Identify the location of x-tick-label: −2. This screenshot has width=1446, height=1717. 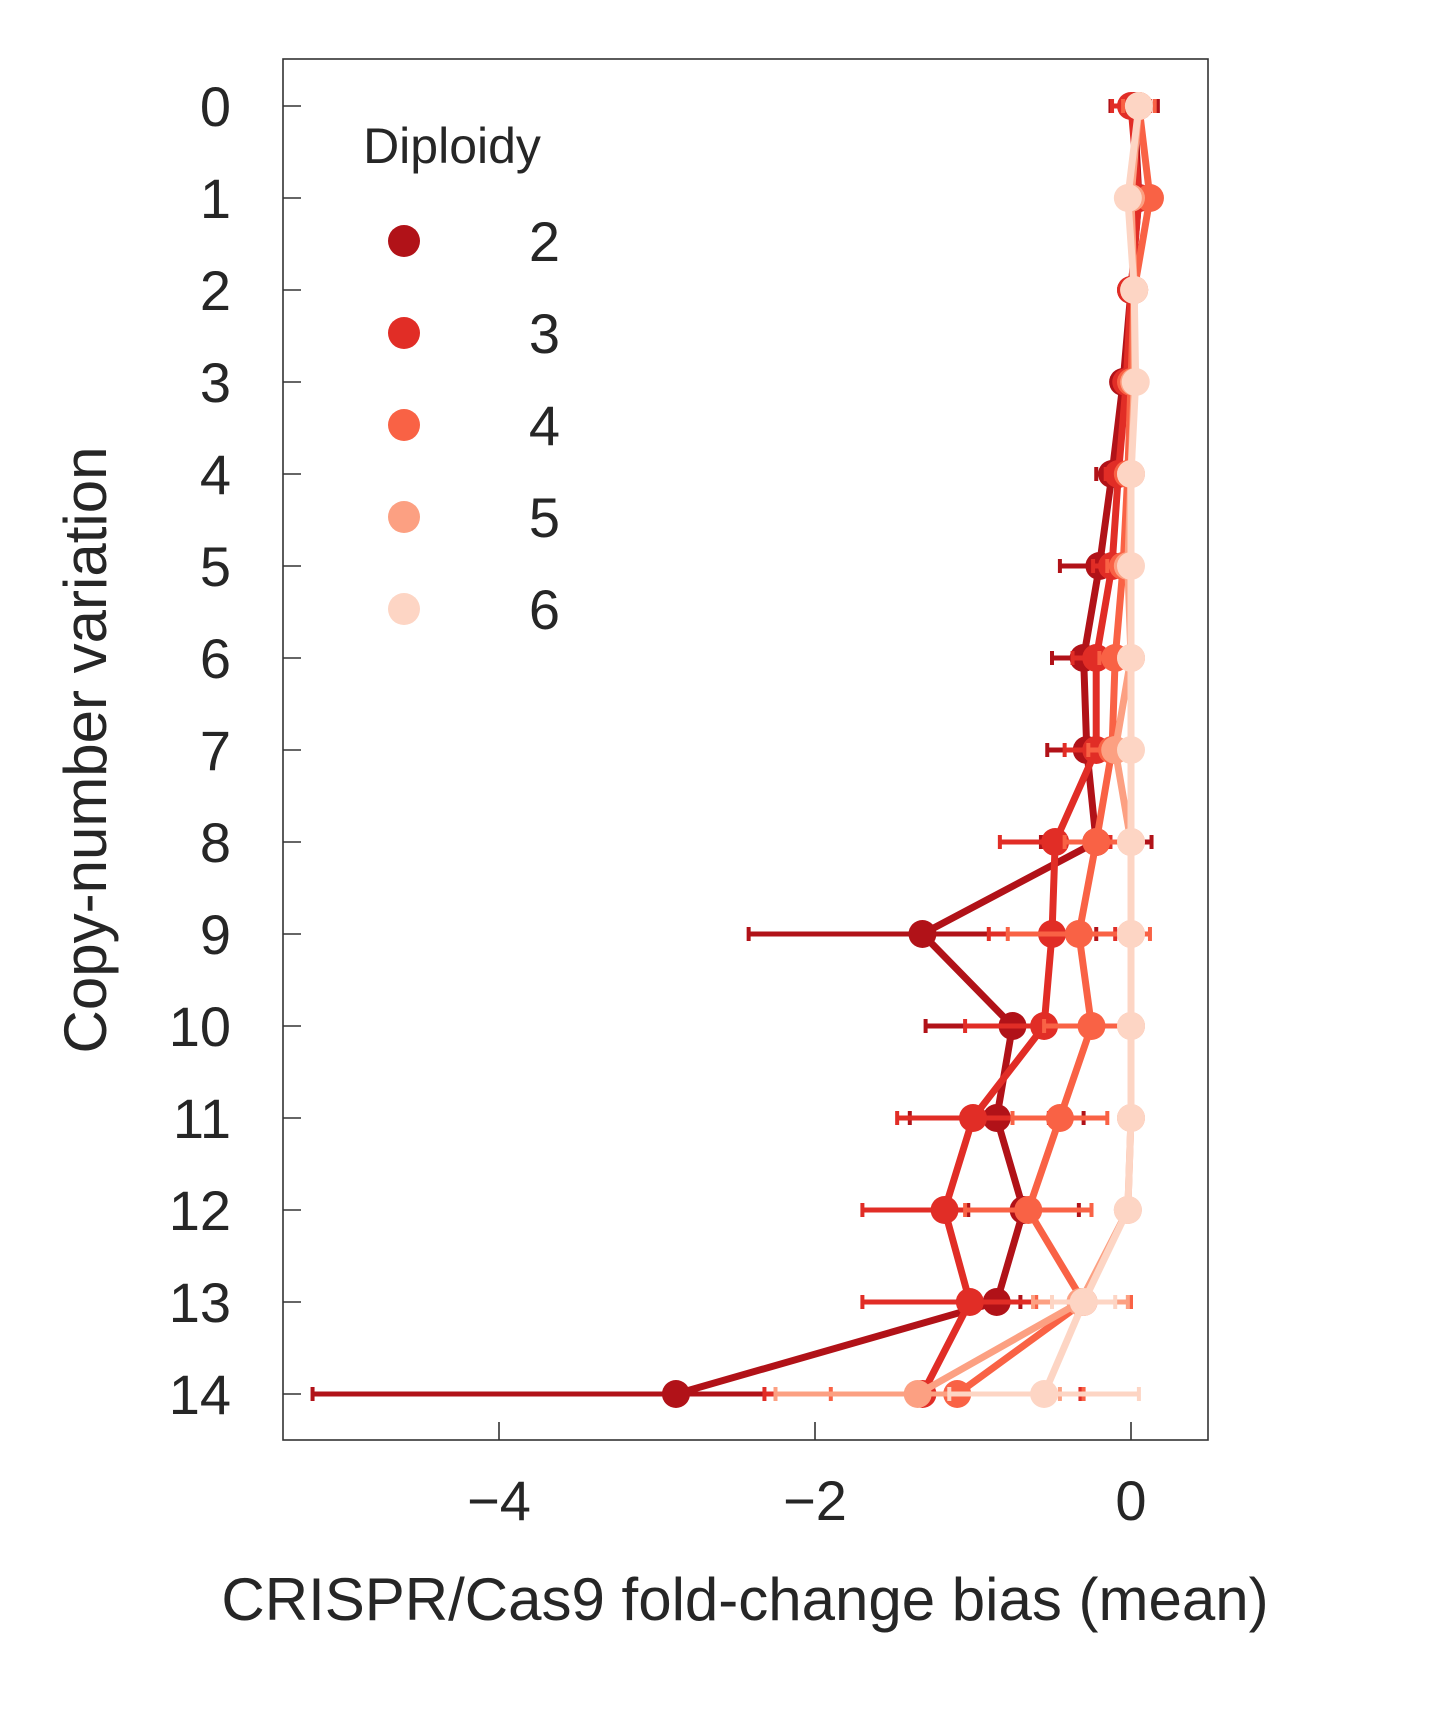
(815, 1500).